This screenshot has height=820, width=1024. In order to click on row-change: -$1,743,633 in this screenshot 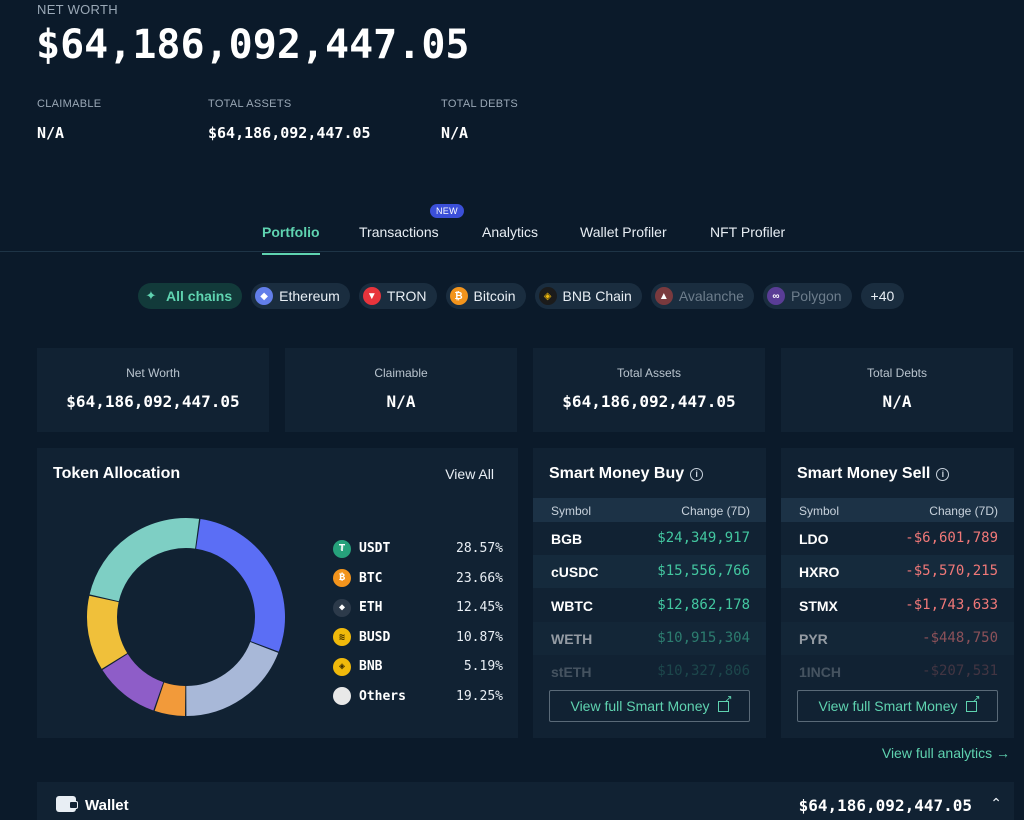, I will do `click(951, 605)`.